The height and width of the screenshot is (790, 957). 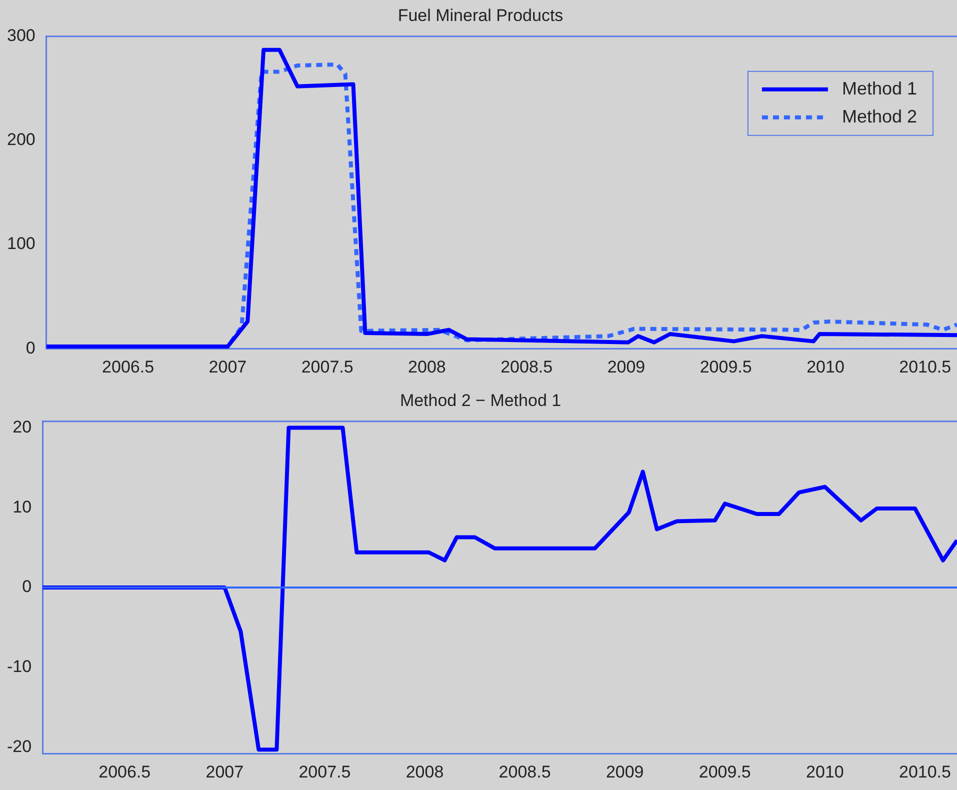 I want to click on y-tick-label: 100, so click(x=21, y=244).